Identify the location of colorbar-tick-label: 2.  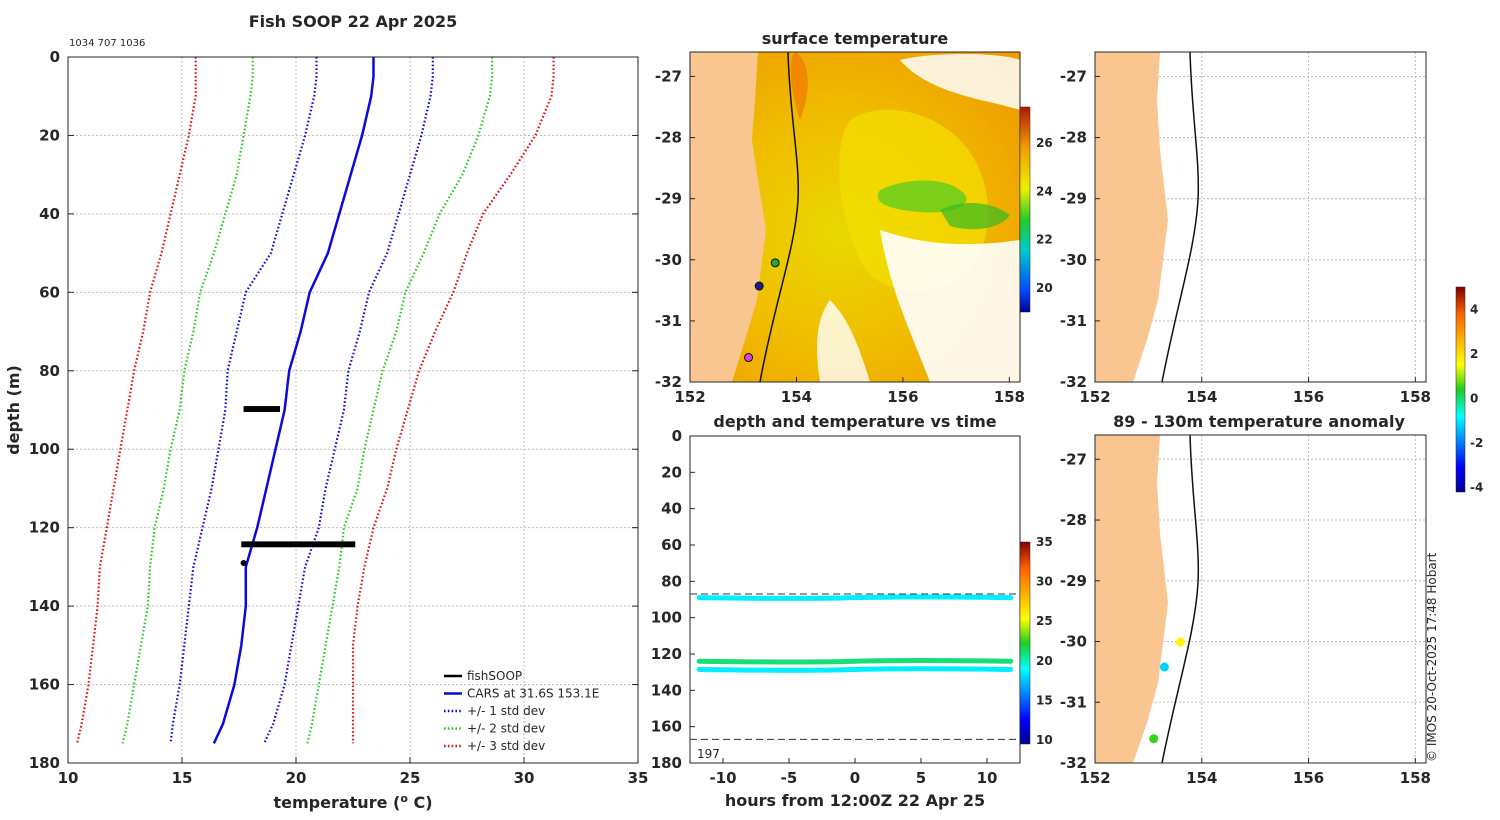
(1474, 354).